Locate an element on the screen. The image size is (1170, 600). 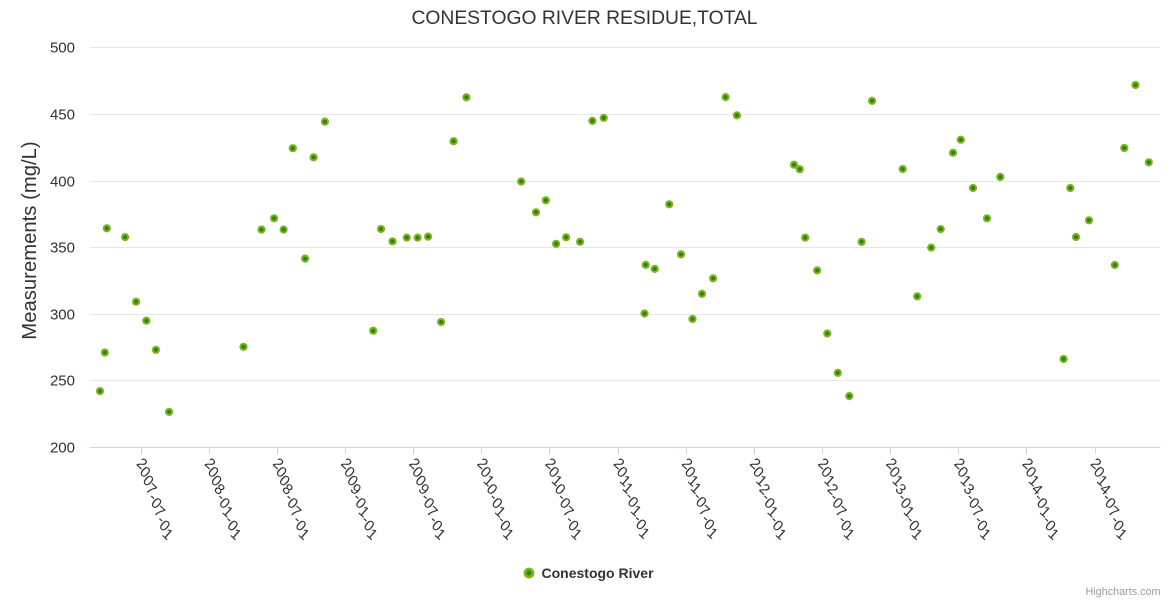
svg-text: 400 is located at coordinates (62, 182).